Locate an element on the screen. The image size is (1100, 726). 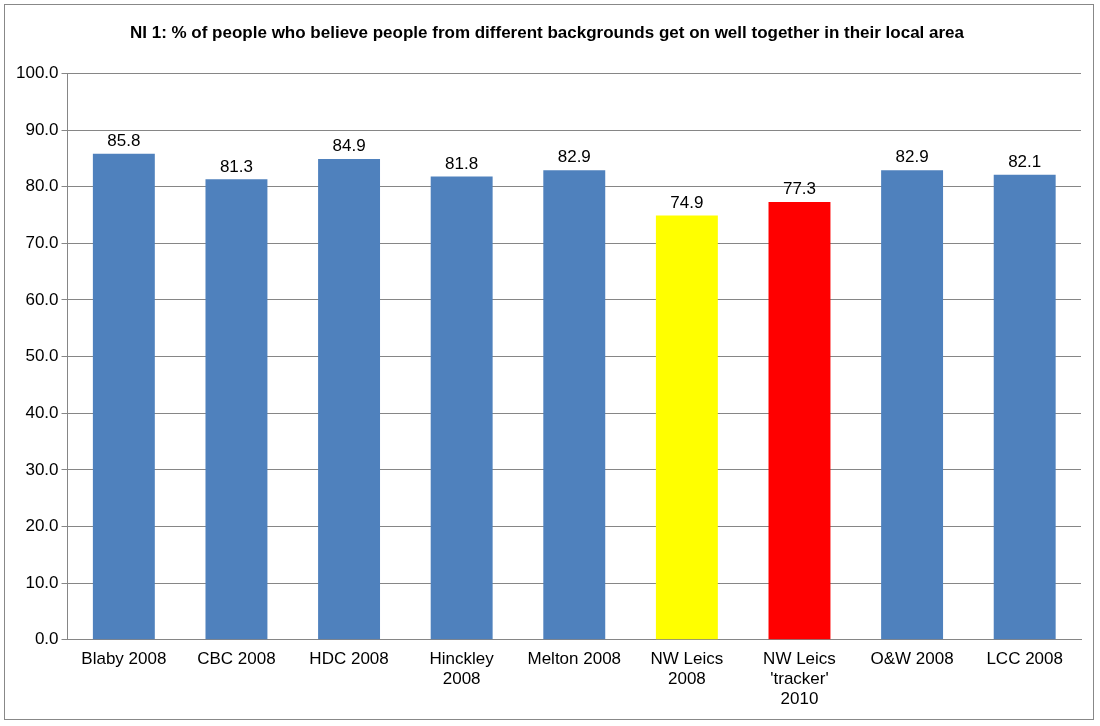
x-tick-label: NW Leics 'tracker' 2010 is located at coordinates (799, 678).